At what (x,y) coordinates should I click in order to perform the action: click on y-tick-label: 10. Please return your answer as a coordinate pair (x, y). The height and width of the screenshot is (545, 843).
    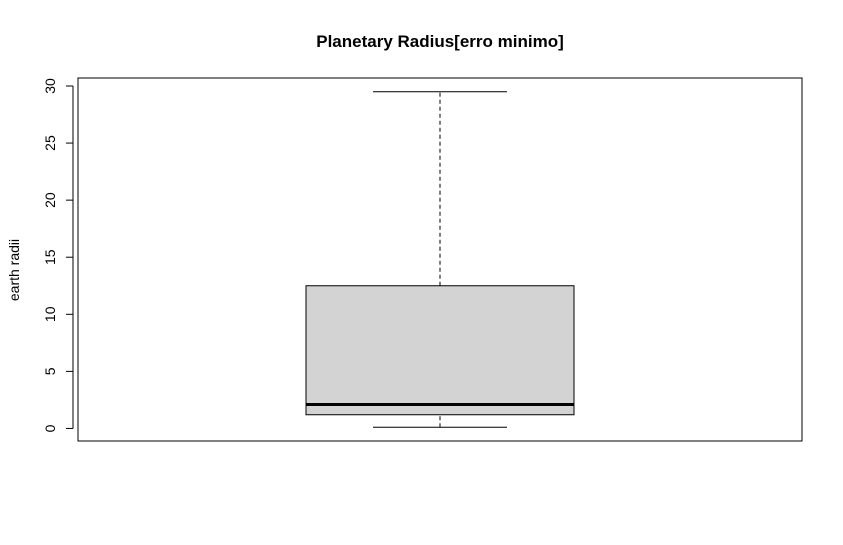
    Looking at the image, I should click on (50, 314).